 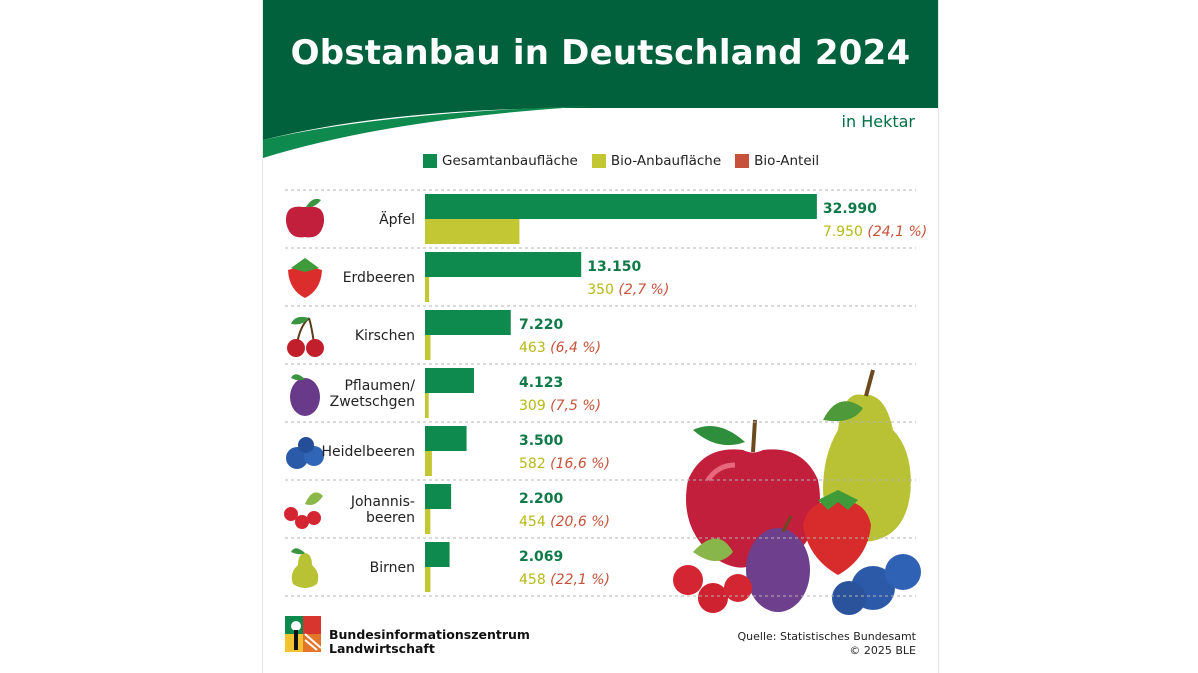 I want to click on value-label-bio: 582 (16,6 %), so click(x=564, y=464).